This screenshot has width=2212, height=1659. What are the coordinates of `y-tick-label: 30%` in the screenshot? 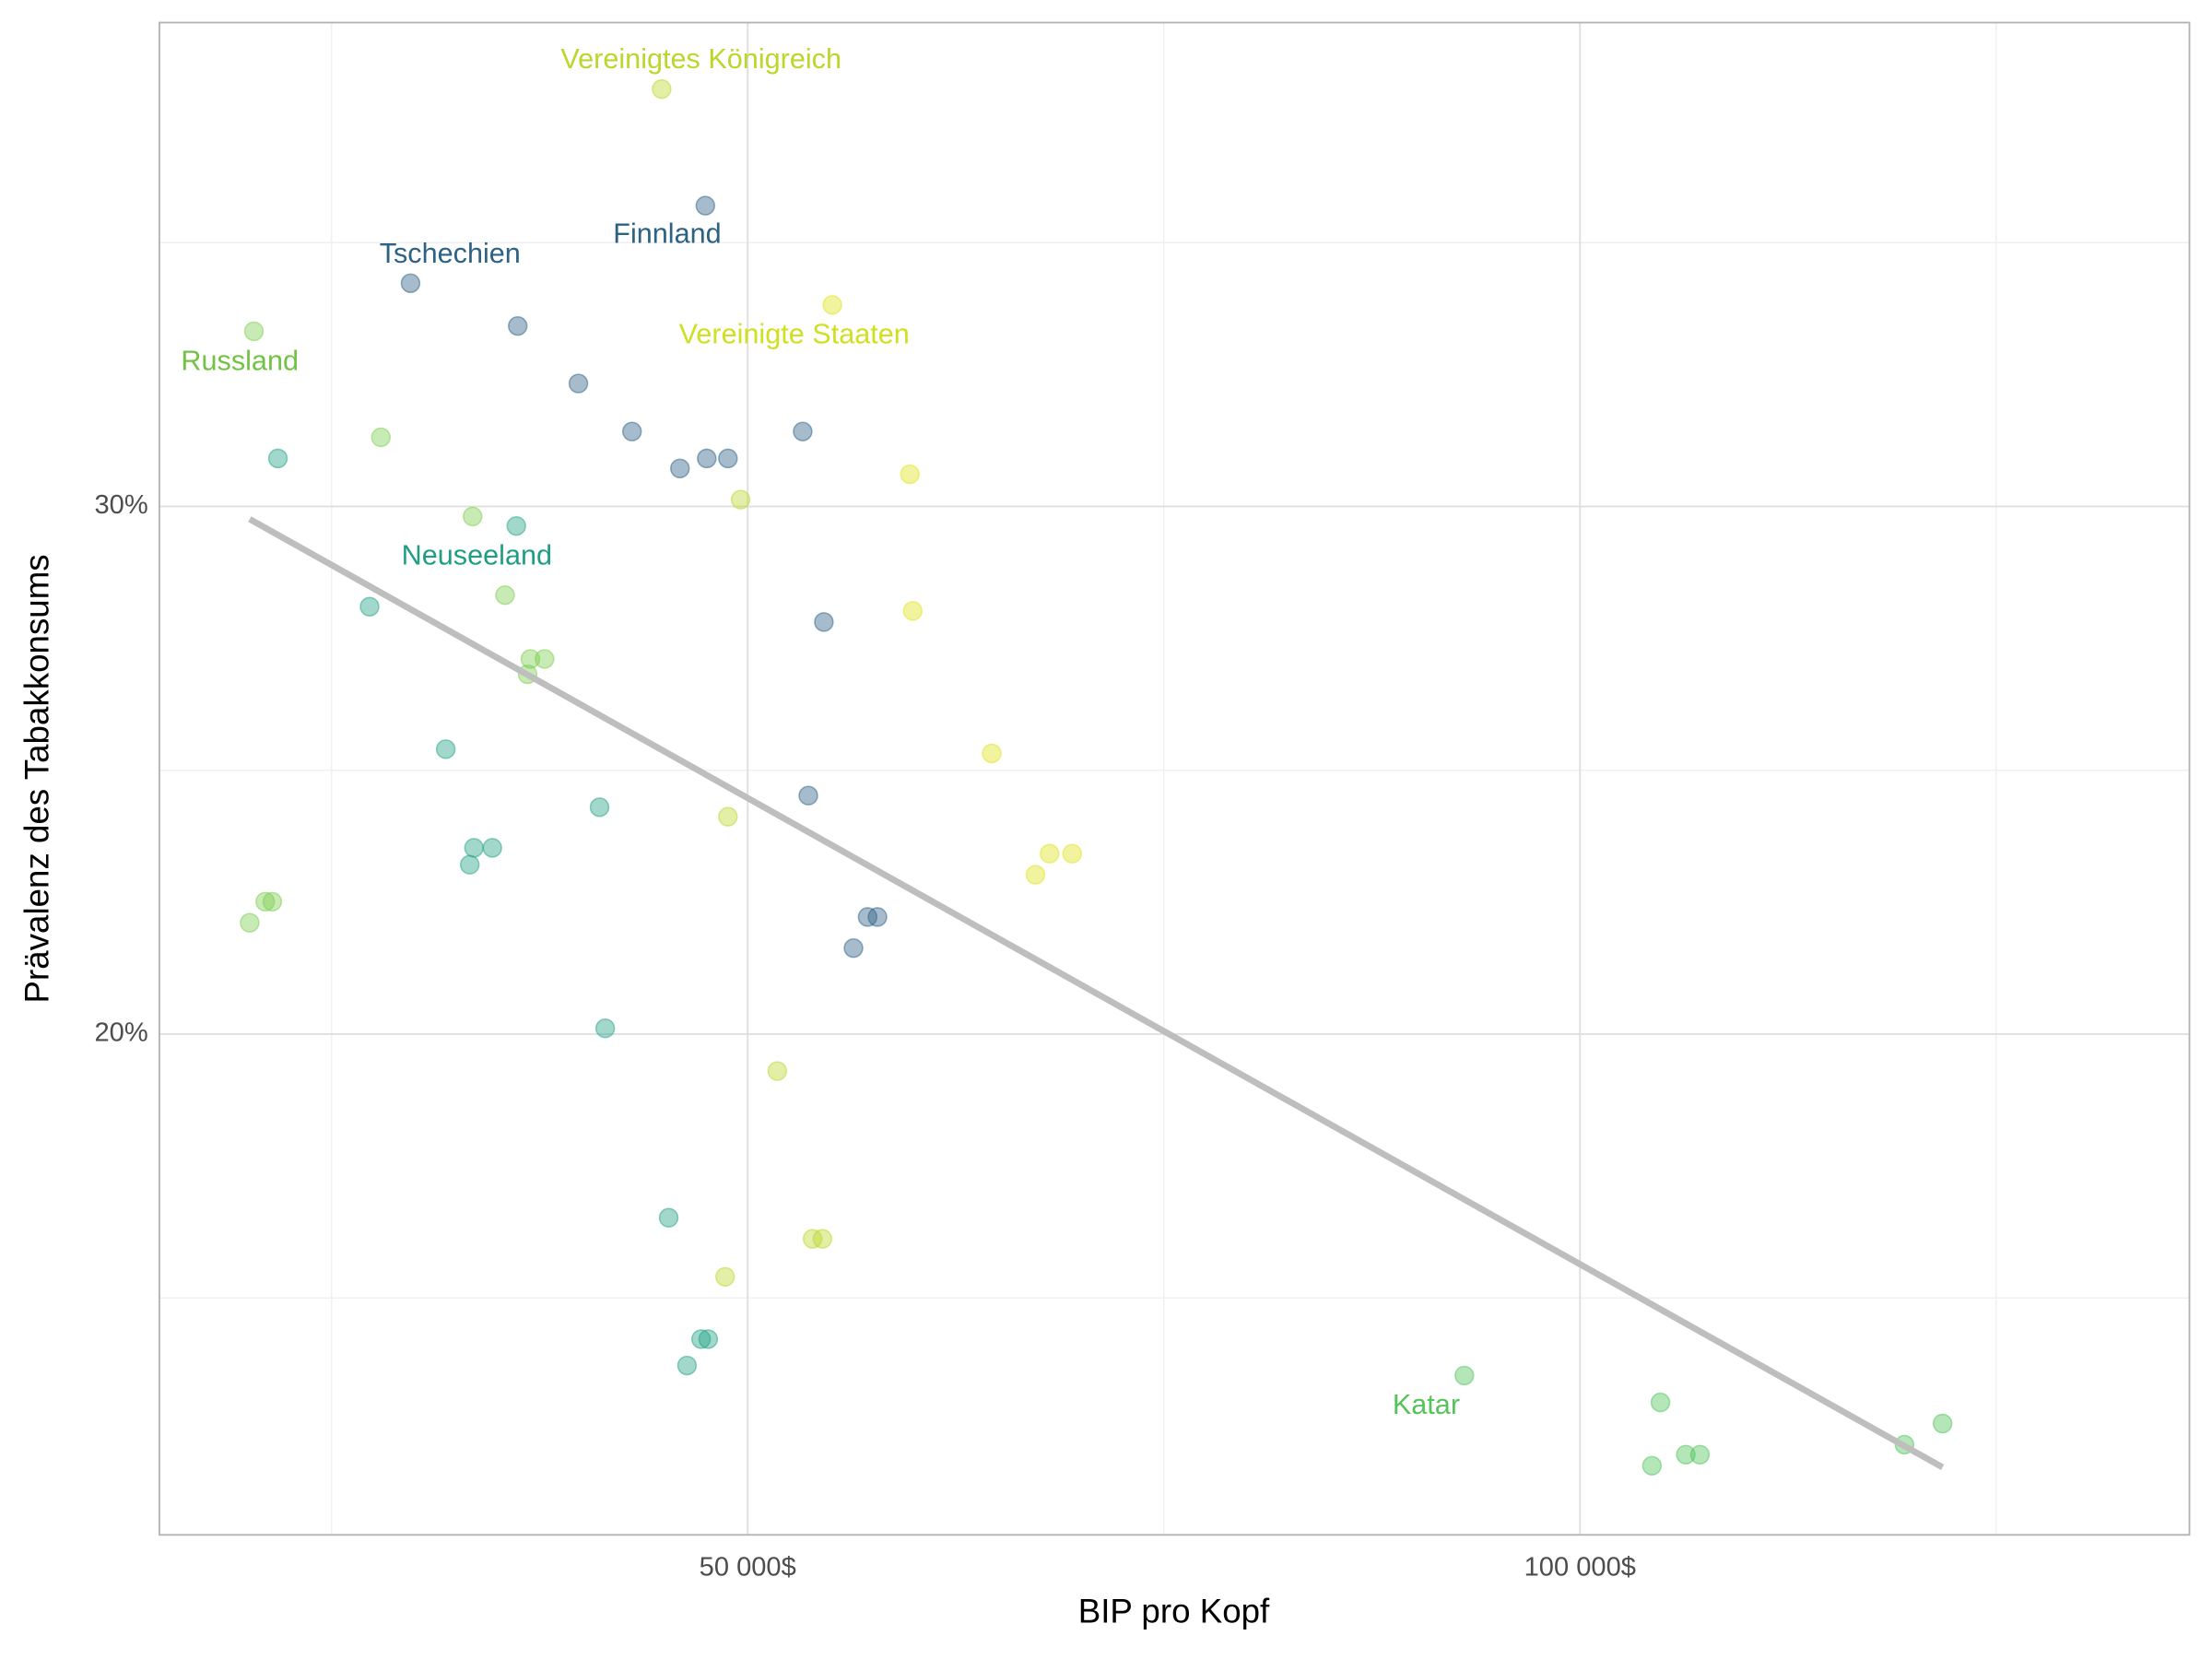 It's located at (121, 505).